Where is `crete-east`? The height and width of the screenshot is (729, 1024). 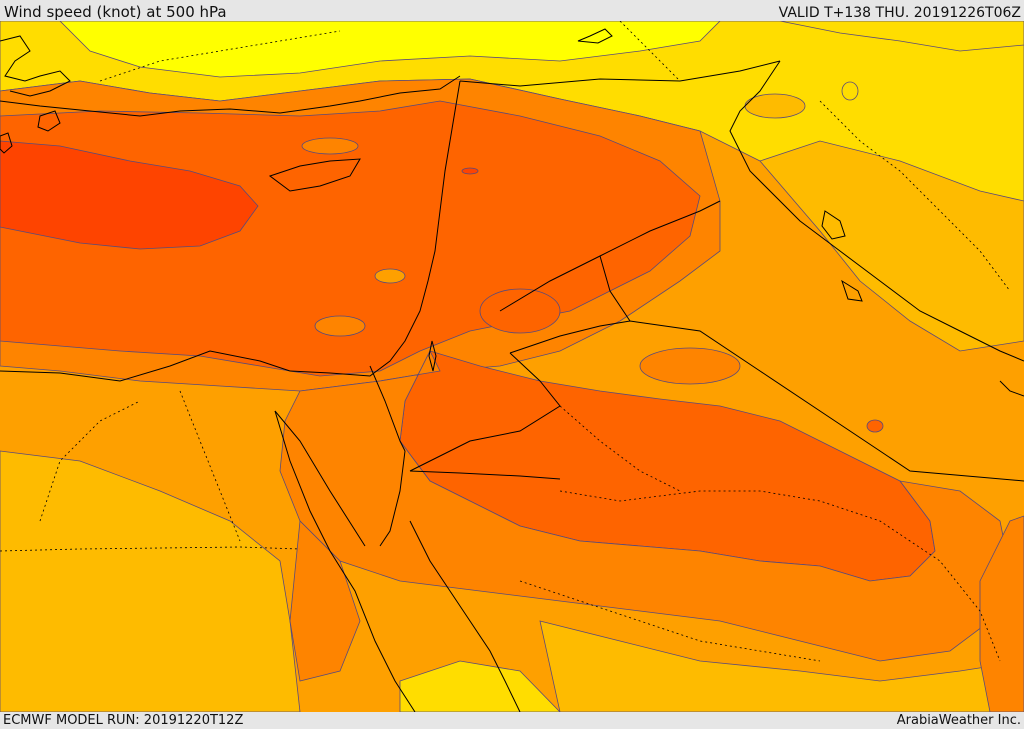
crete-east is located at coordinates (6, 143).